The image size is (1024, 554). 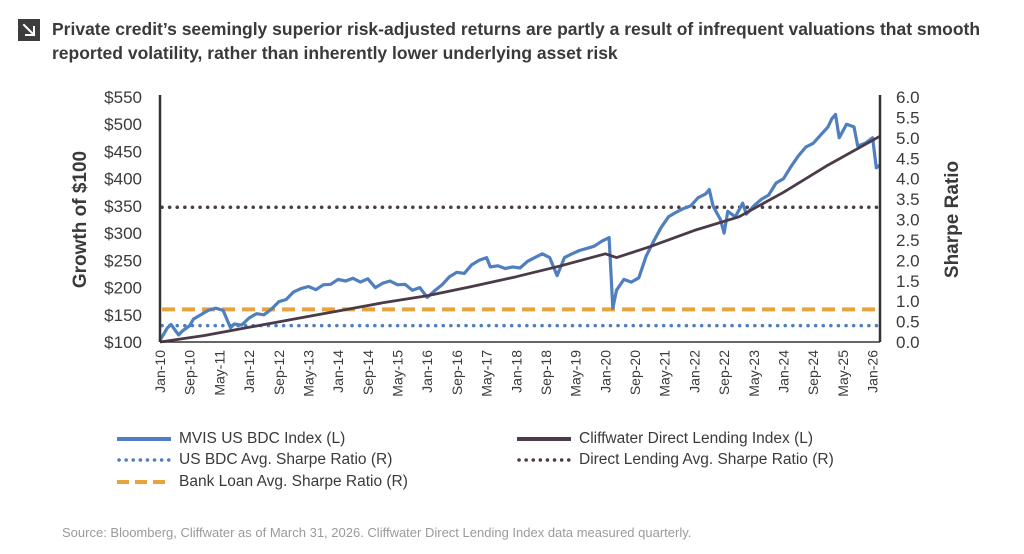 I want to click on legend-swatch-cliffwater, so click(x=544, y=439).